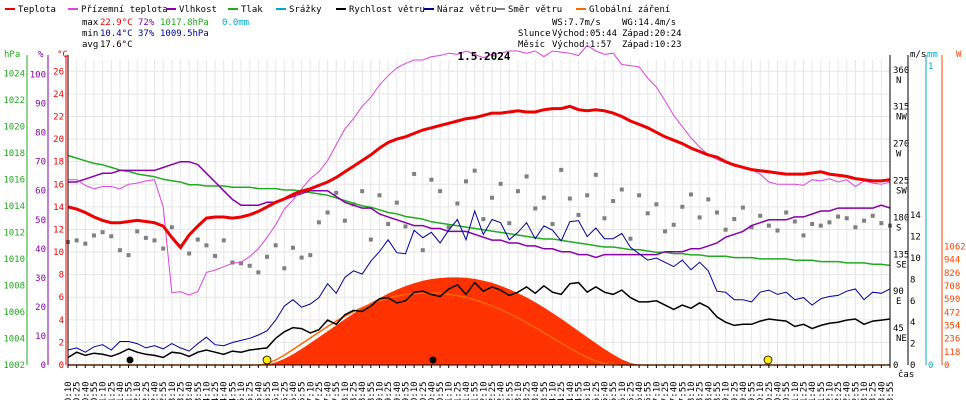  What do you see at coordinates (856, 390) in the screenshot?
I see `x-tick-label: 22:55` at bounding box center [856, 390].